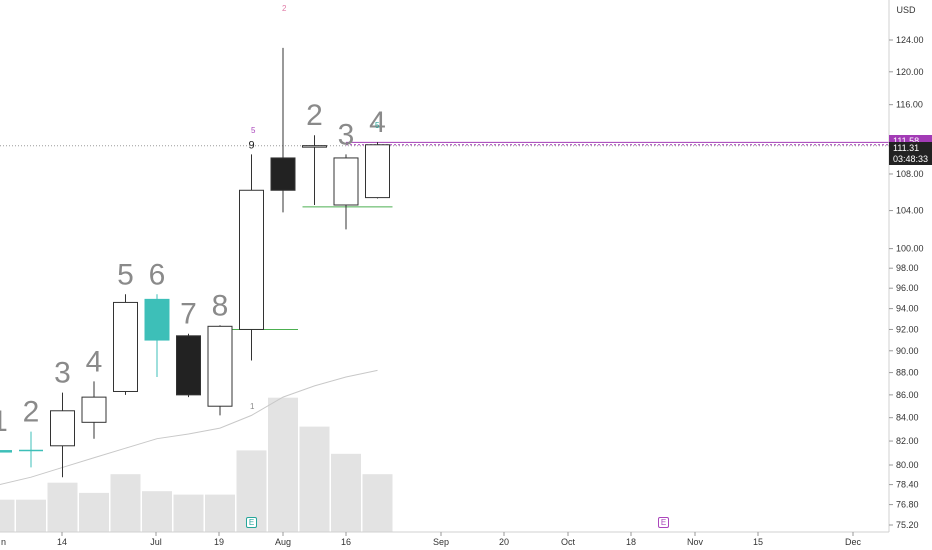  What do you see at coordinates (907, 465) in the screenshot?
I see `price-axis-label: 80.00` at bounding box center [907, 465].